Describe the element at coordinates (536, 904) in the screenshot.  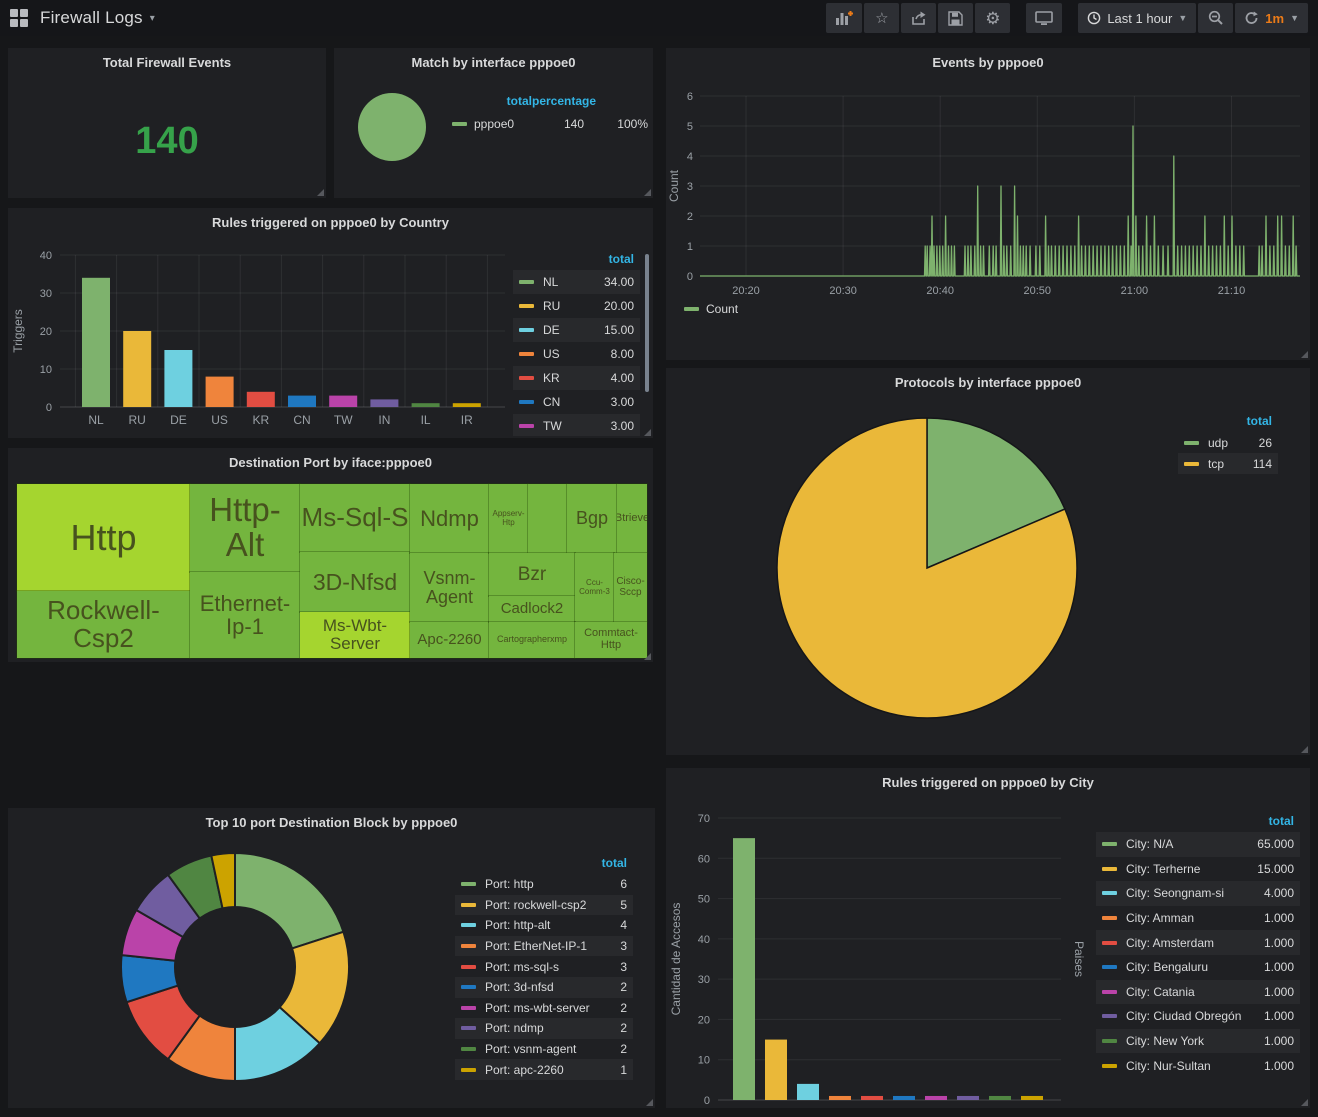
I see `legend-label: Port: rockwell-csp2` at that location.